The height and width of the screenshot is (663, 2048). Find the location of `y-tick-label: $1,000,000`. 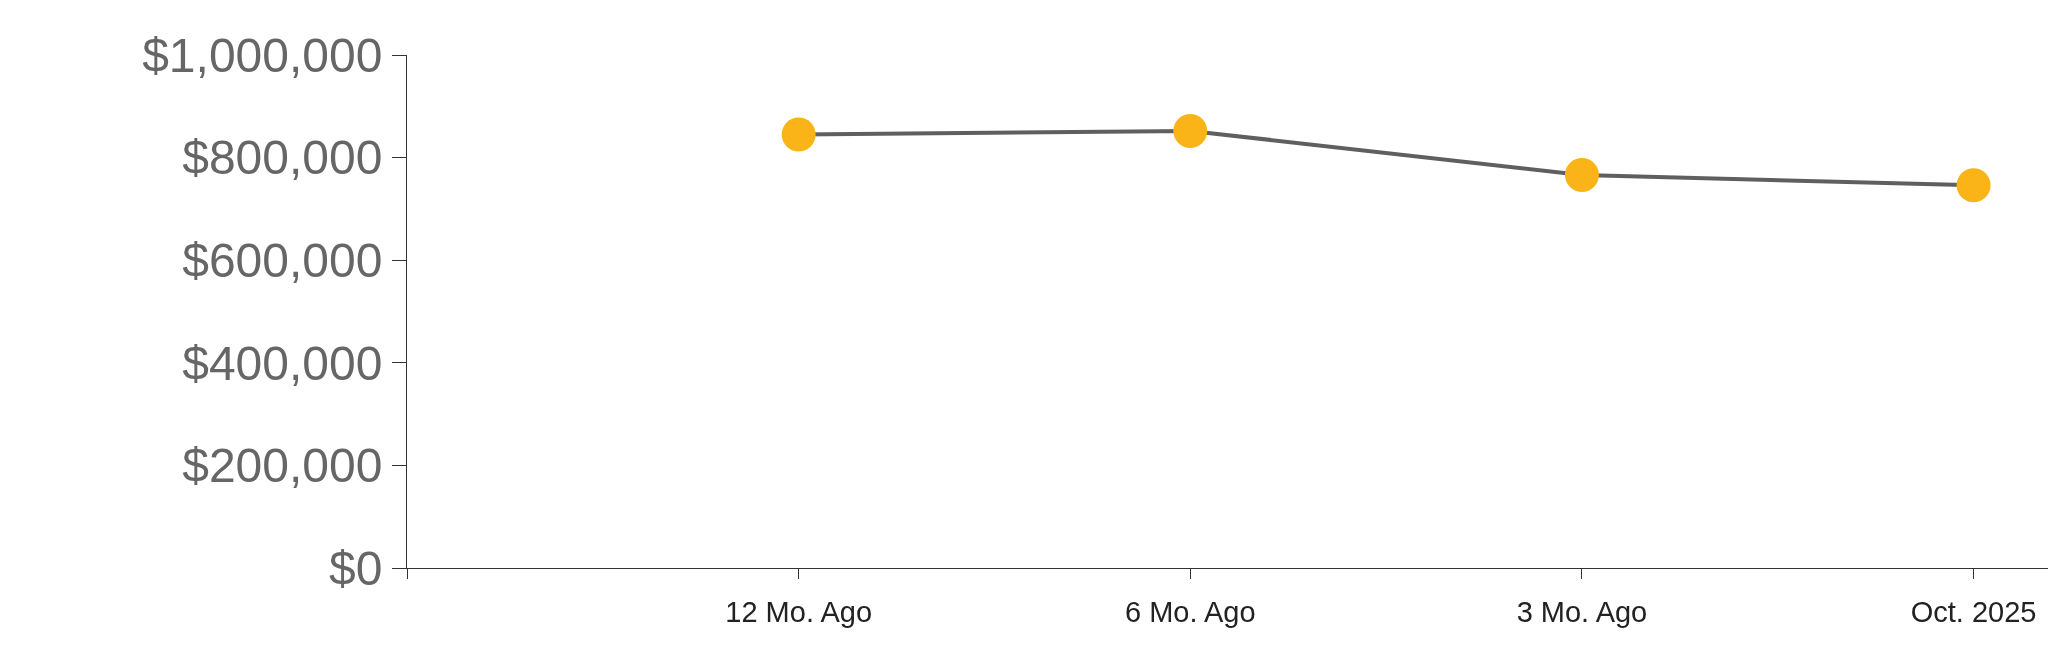

y-tick-label: $1,000,000 is located at coordinates (262, 55).